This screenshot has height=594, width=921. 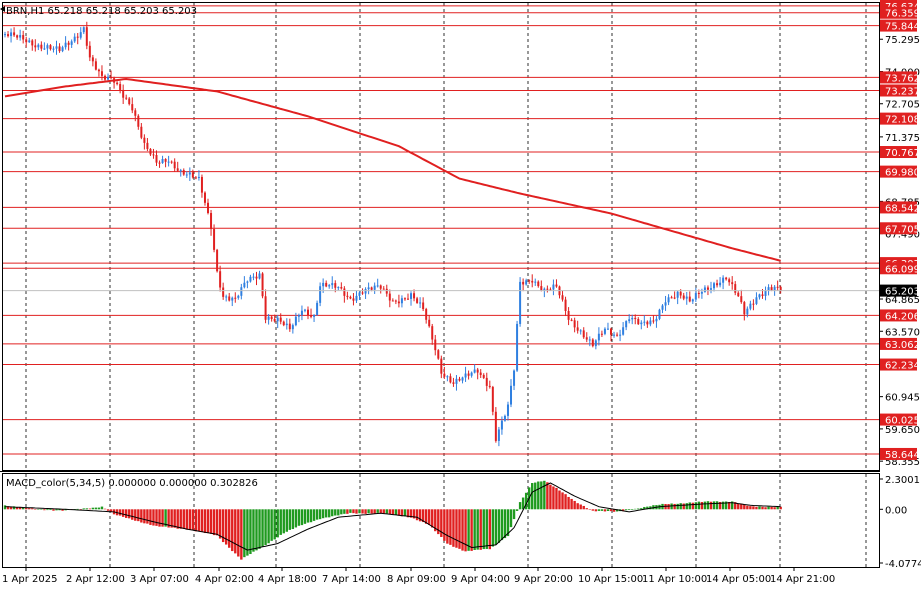 I want to click on macd-tick-label: 0.00, so click(x=896, y=510).